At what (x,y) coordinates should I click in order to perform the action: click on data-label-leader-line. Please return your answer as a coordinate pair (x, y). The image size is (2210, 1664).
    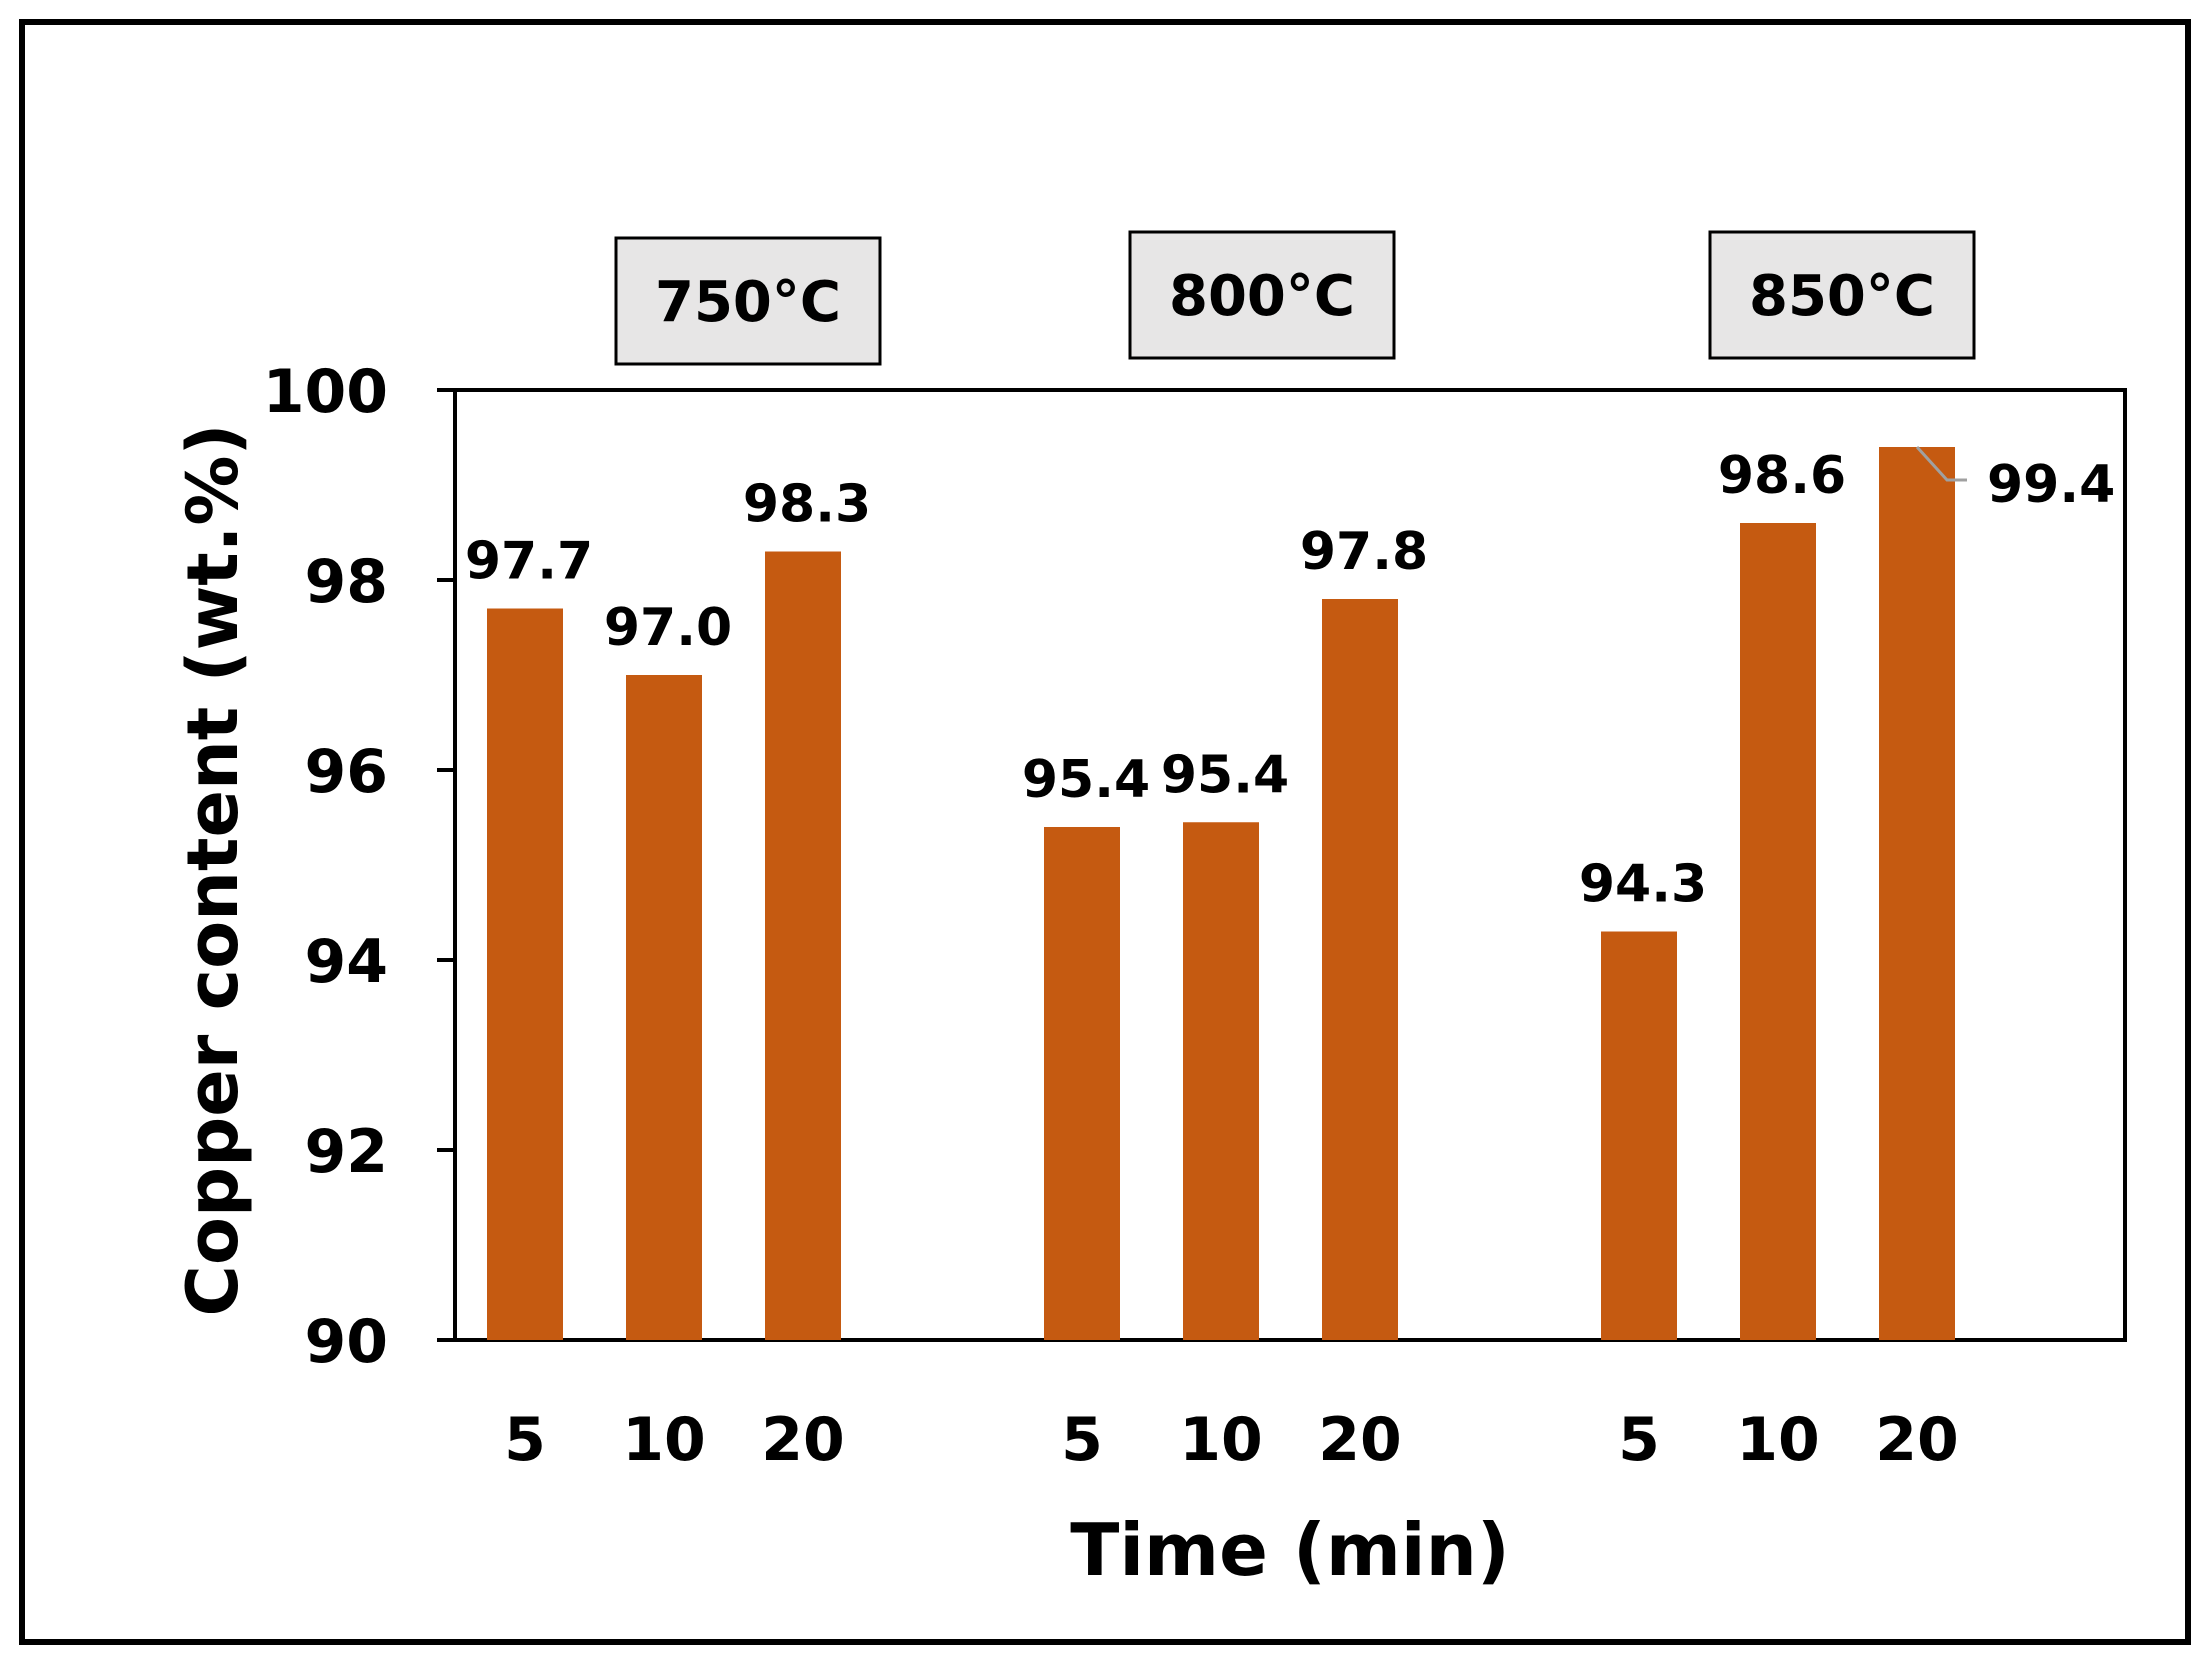
    Looking at the image, I should click on (1941, 463).